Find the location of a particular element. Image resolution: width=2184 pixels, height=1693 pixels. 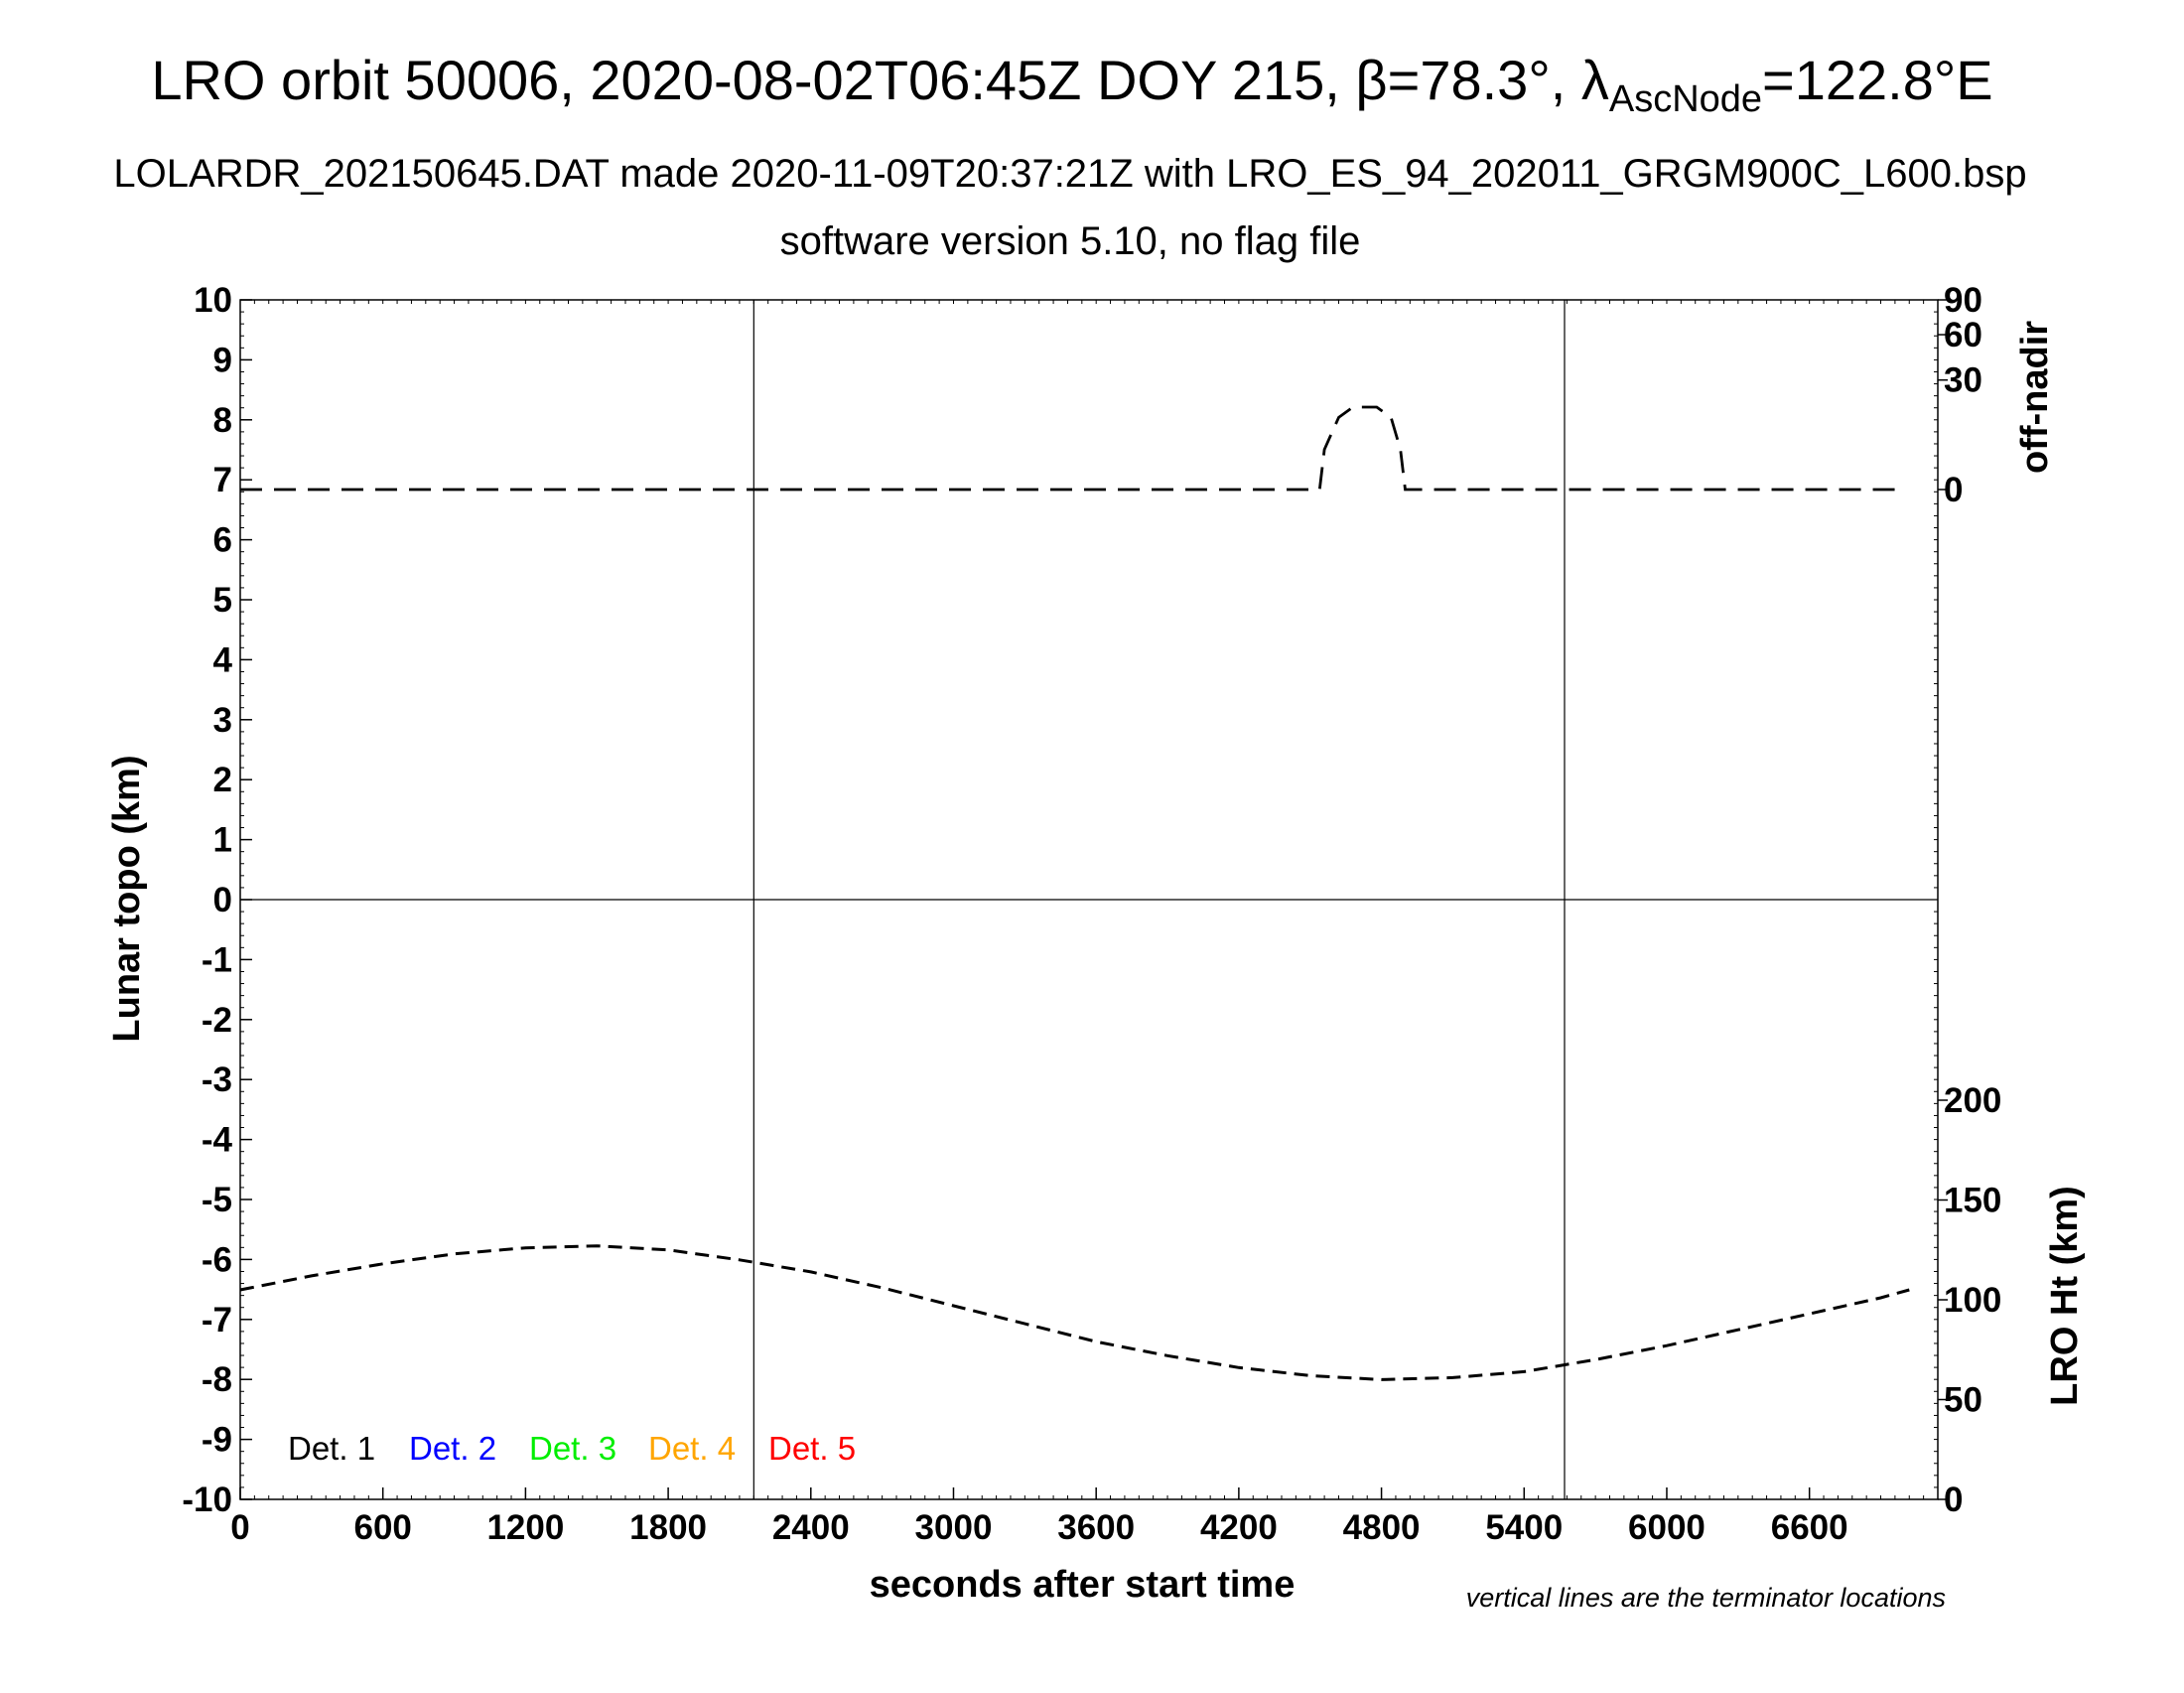

y-tick-label-left: -10 is located at coordinates (207, 1500).